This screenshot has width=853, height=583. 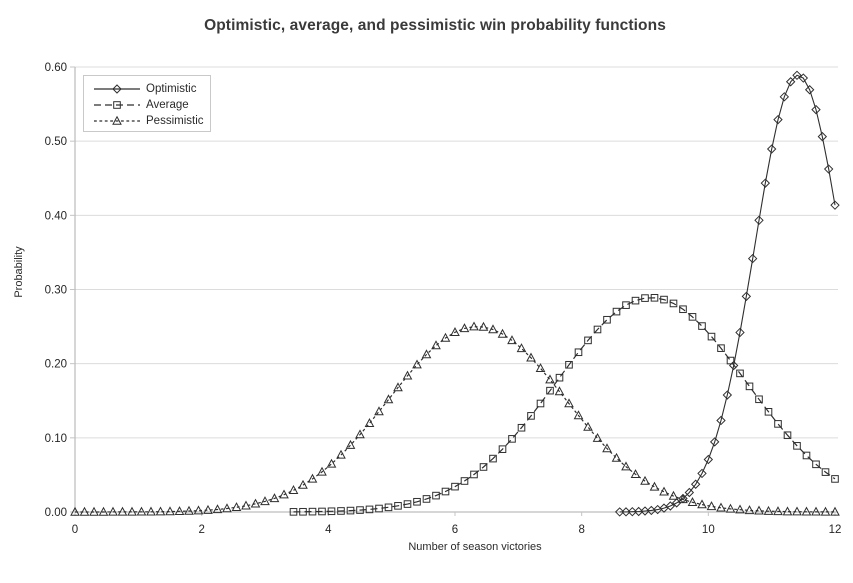 I want to click on pessimistic-line-triangle-icon, so click(x=117, y=120).